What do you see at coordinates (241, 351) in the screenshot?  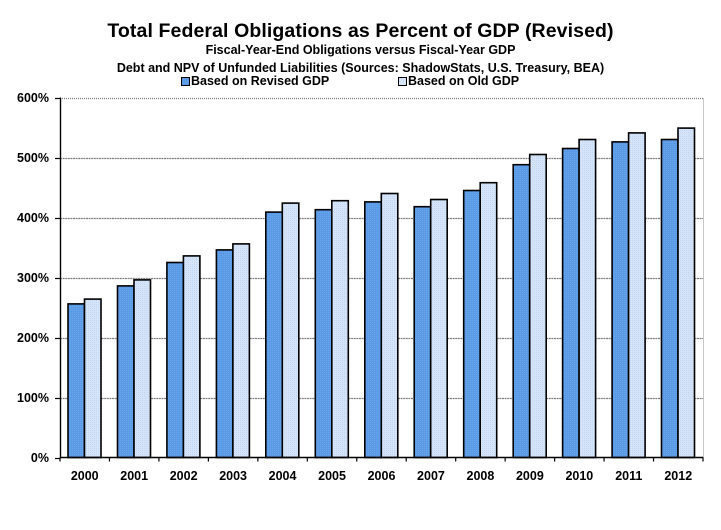 I see `bar-old-2003` at bounding box center [241, 351].